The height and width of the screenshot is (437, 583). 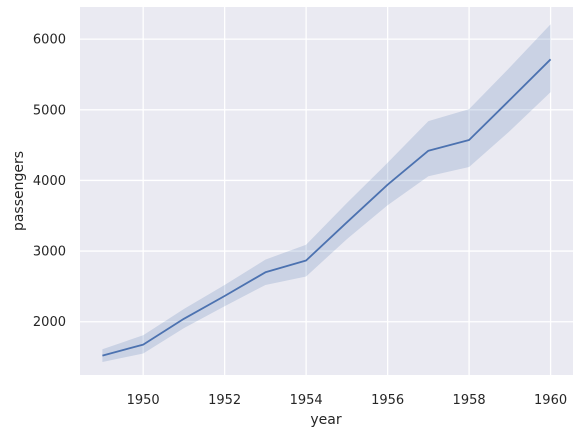 What do you see at coordinates (469, 400) in the screenshot?
I see `x-tick-label: 1958` at bounding box center [469, 400].